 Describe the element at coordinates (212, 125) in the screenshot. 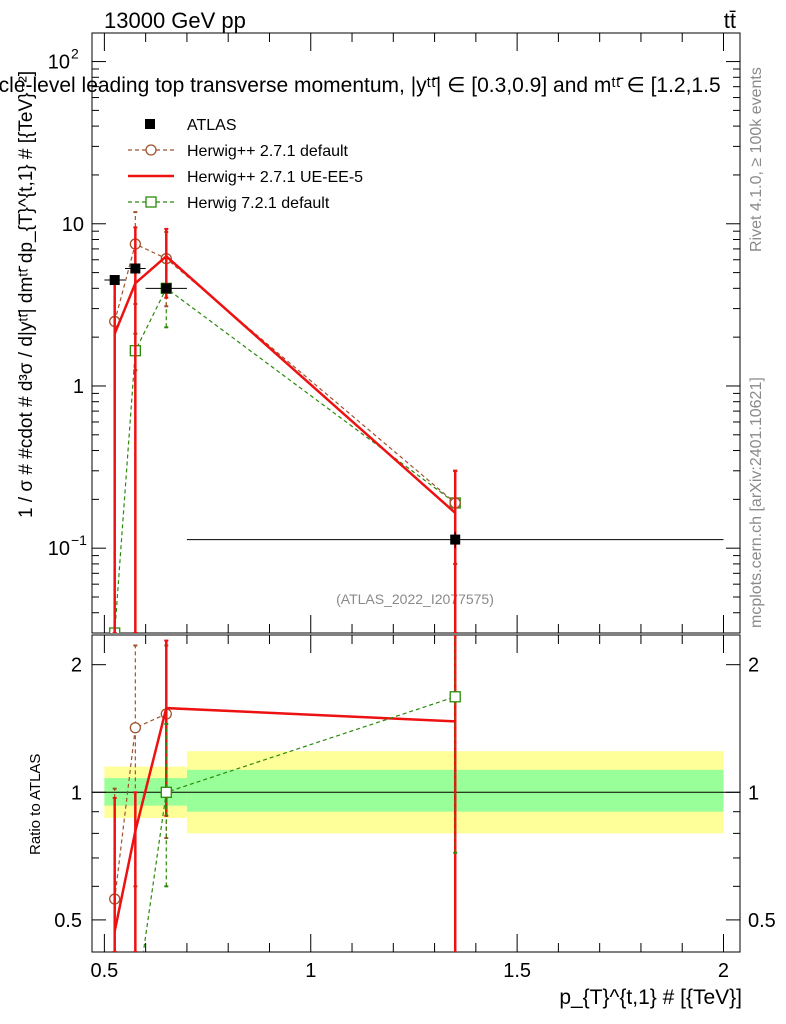

I see `legend-label: ATLAS` at that location.